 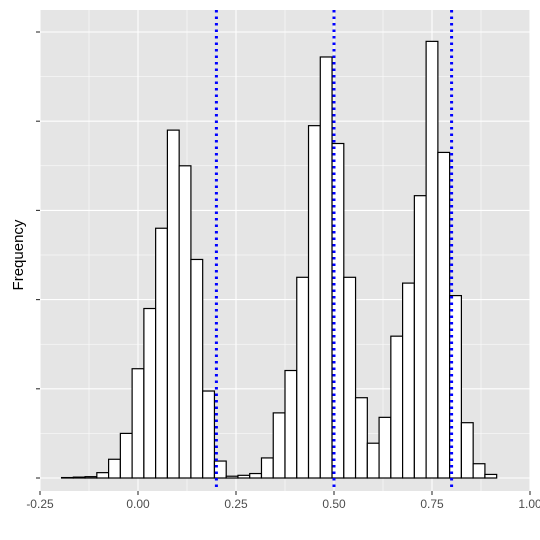 I want to click on x-tick-label: 0.50, so click(x=334, y=504).